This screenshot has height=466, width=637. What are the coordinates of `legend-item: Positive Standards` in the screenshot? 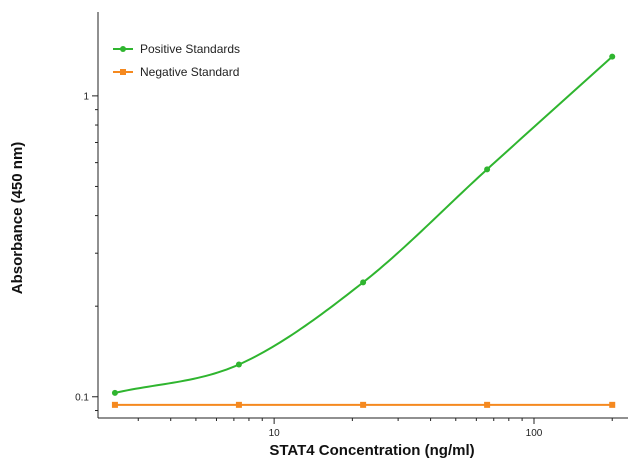 It's located at (176, 49).